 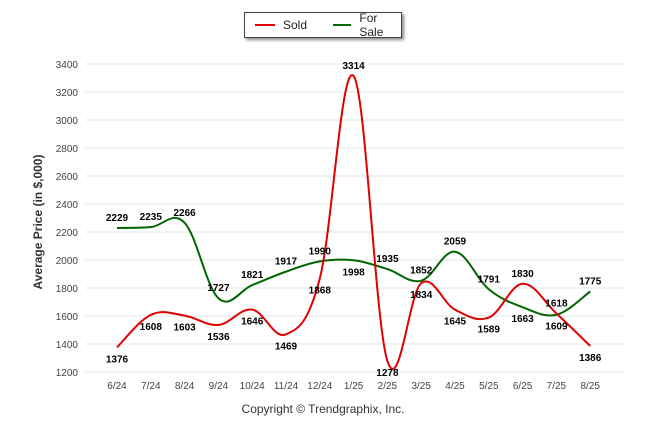 I want to click on data-label-sold: 1645, so click(x=455, y=322).